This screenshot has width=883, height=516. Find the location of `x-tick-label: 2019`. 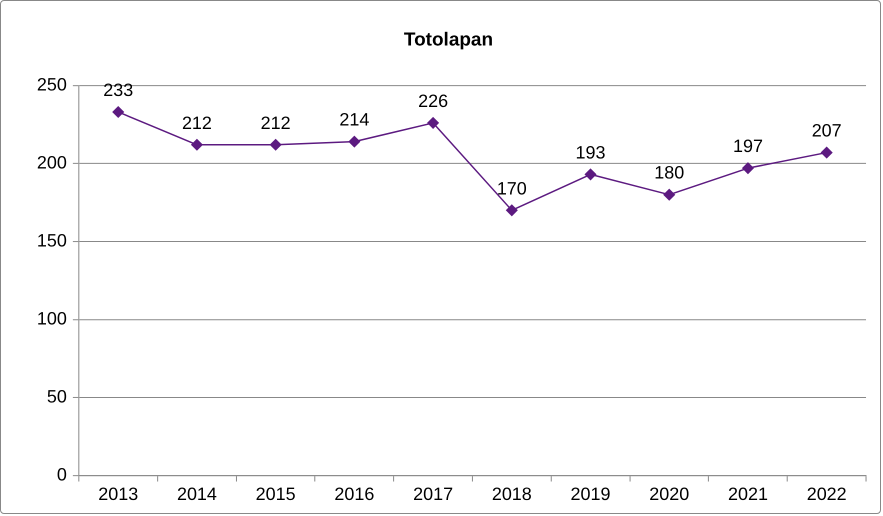

x-tick-label: 2019 is located at coordinates (590, 494).